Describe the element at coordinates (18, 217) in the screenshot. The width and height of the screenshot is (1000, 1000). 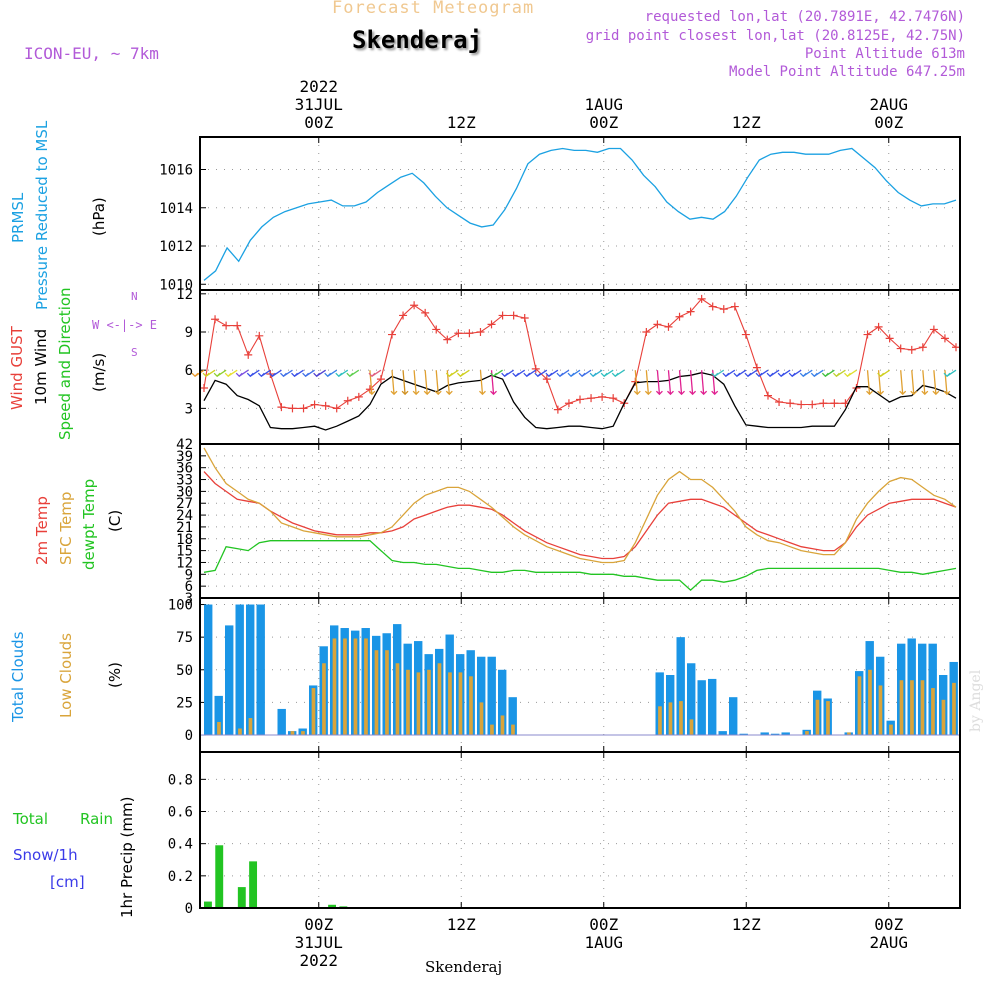
I see `pressure-name-label: PRMSL` at that location.